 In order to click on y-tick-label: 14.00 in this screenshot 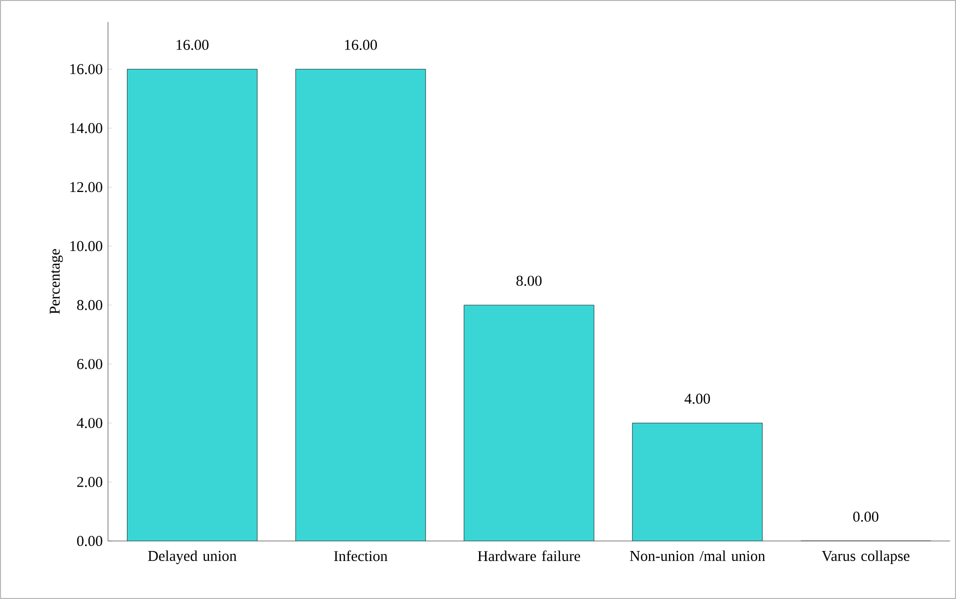, I will do `click(86, 128)`.